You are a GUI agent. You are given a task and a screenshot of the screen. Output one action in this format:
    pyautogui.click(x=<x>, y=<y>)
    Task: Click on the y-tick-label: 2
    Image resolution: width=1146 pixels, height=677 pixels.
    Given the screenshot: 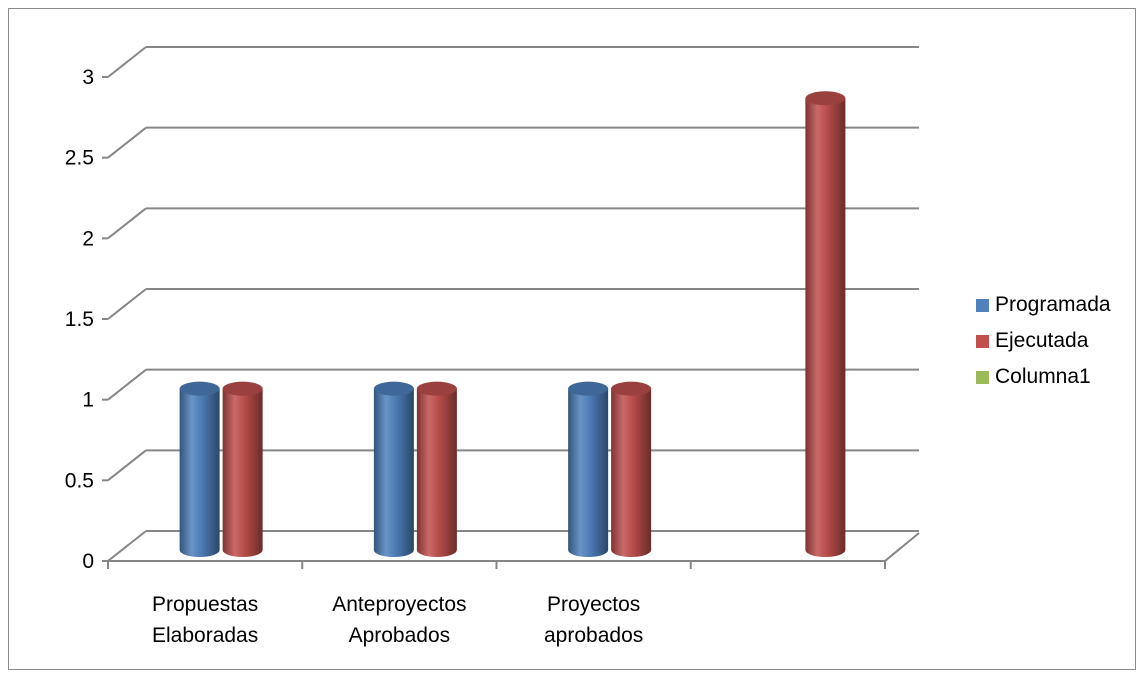 What is the action you would take?
    pyautogui.click(x=88, y=238)
    